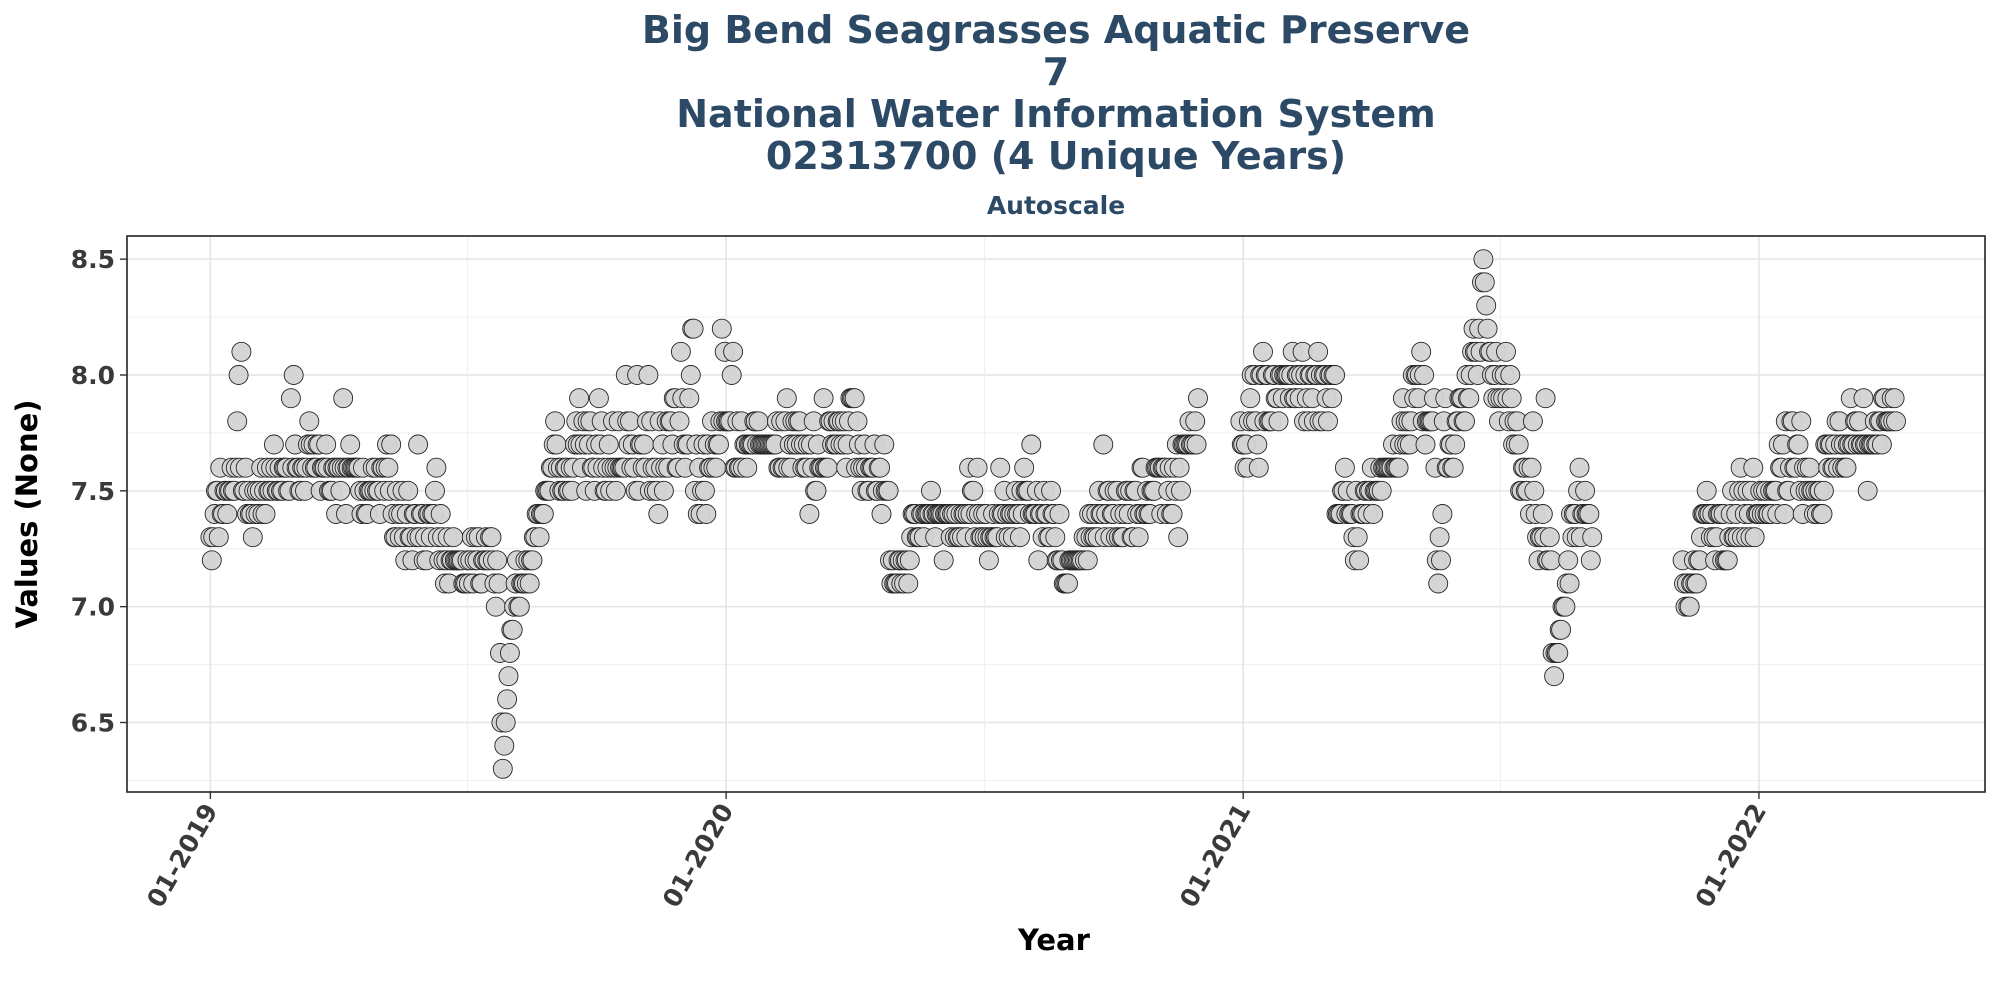 This screenshot has height=1000, width=2000. I want to click on x-tick-label: 01-2022, so click(1731, 856).